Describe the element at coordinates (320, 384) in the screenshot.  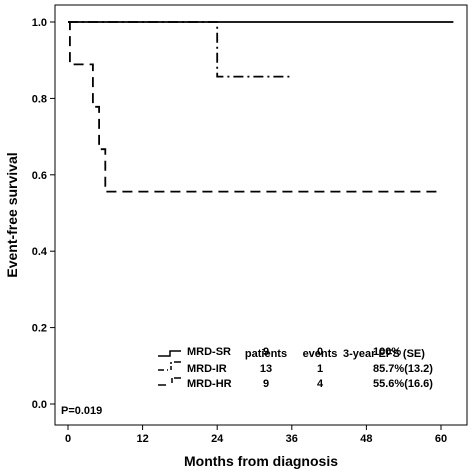
I see `table-events-mrd-hr: 4` at that location.